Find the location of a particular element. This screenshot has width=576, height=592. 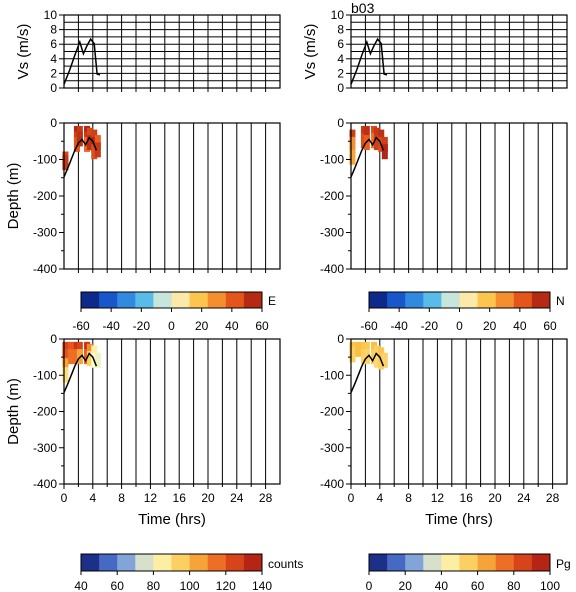

colorbar-tick-label: 140 is located at coordinates (262, 585).